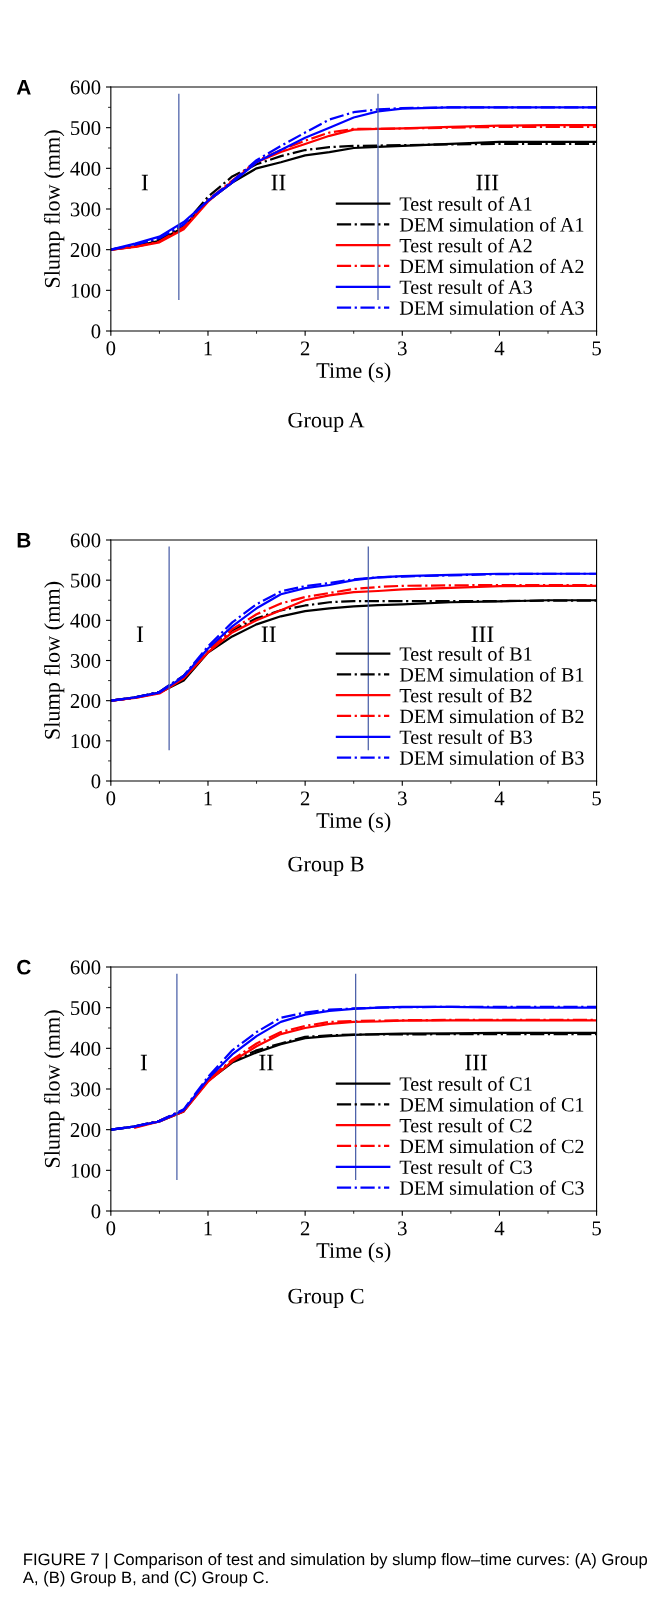  Describe the element at coordinates (23, 87) in the screenshot. I see `text: A` at that location.